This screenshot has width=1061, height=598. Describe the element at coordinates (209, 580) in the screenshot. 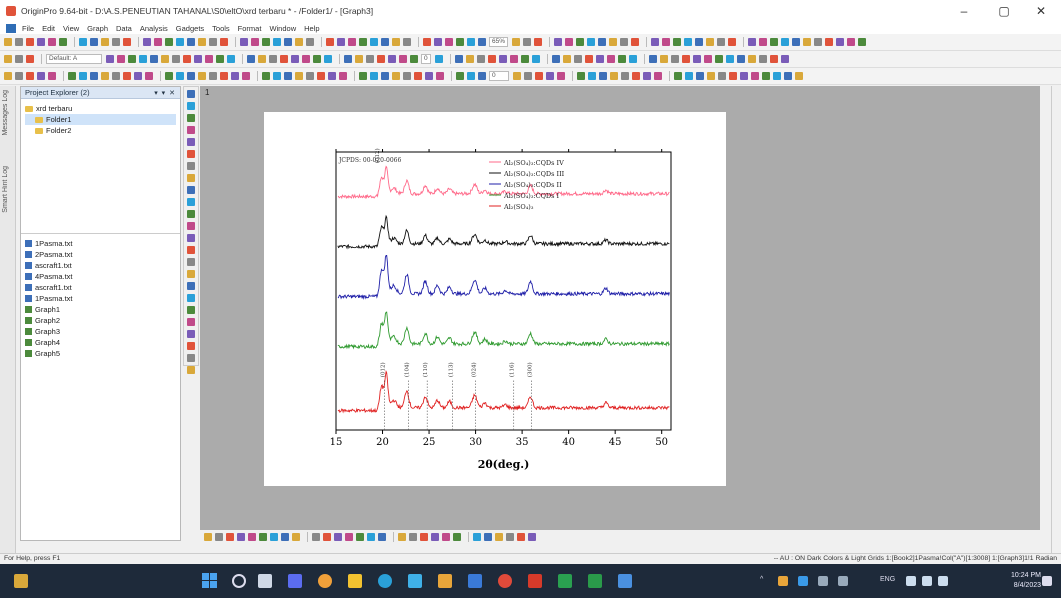

I see `start-button` at that location.